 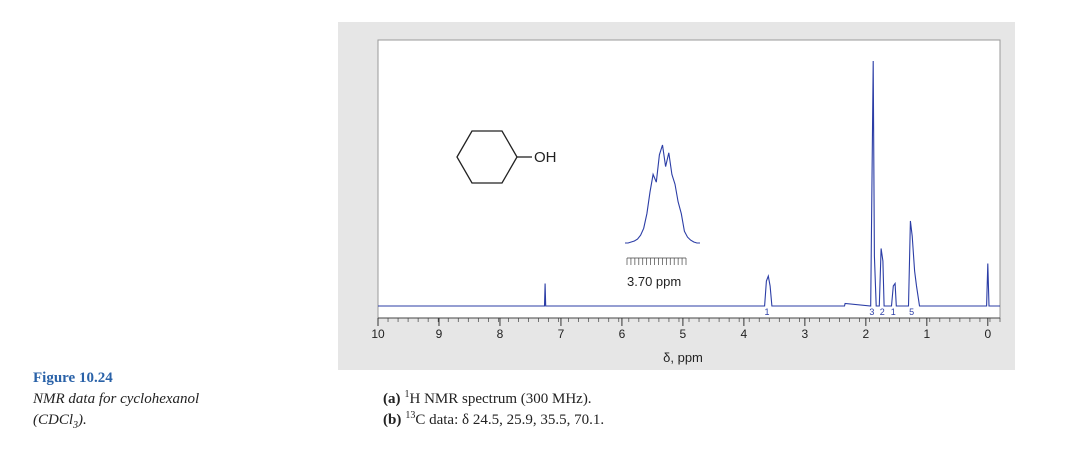 I want to click on x-tick-label: 2, so click(x=865, y=334).